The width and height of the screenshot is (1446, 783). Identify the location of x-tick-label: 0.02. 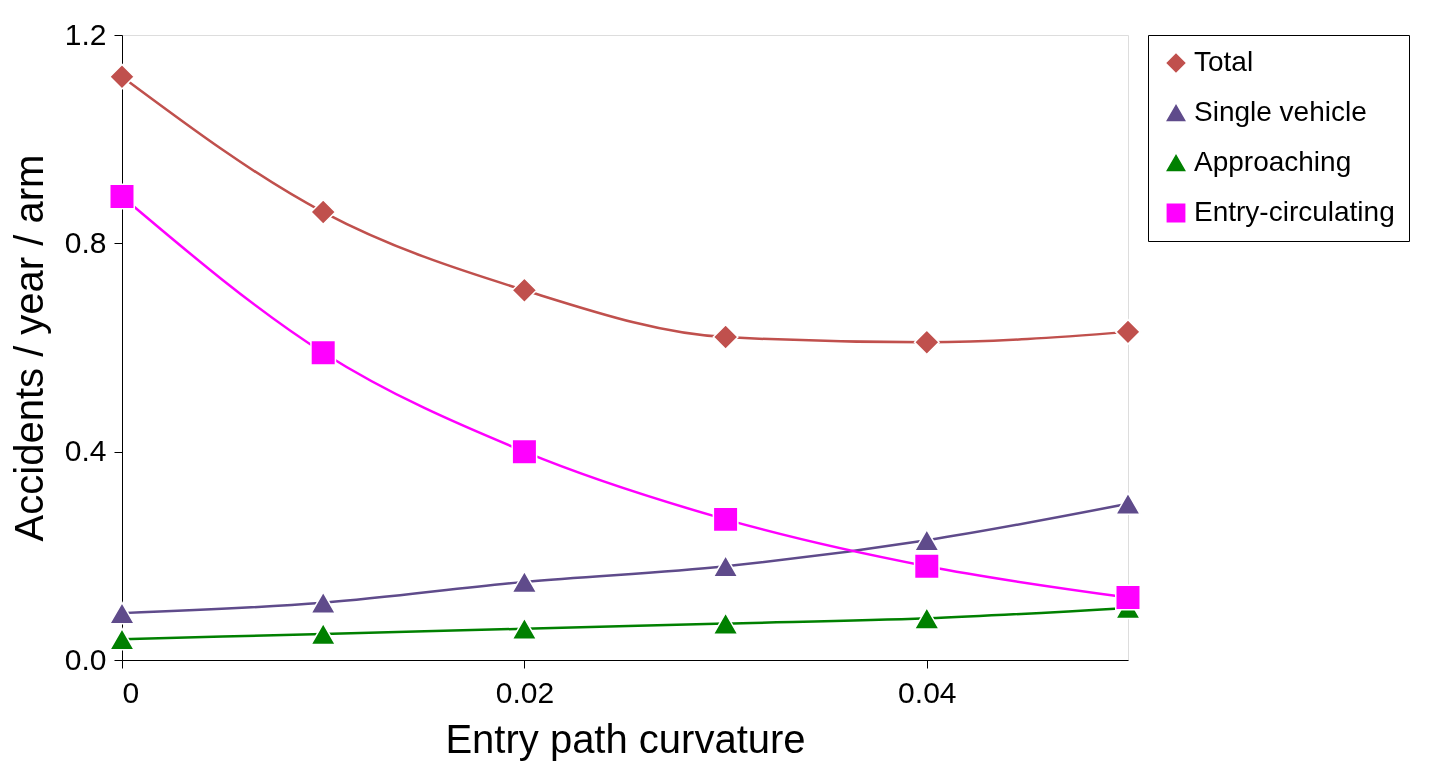
(525, 692).